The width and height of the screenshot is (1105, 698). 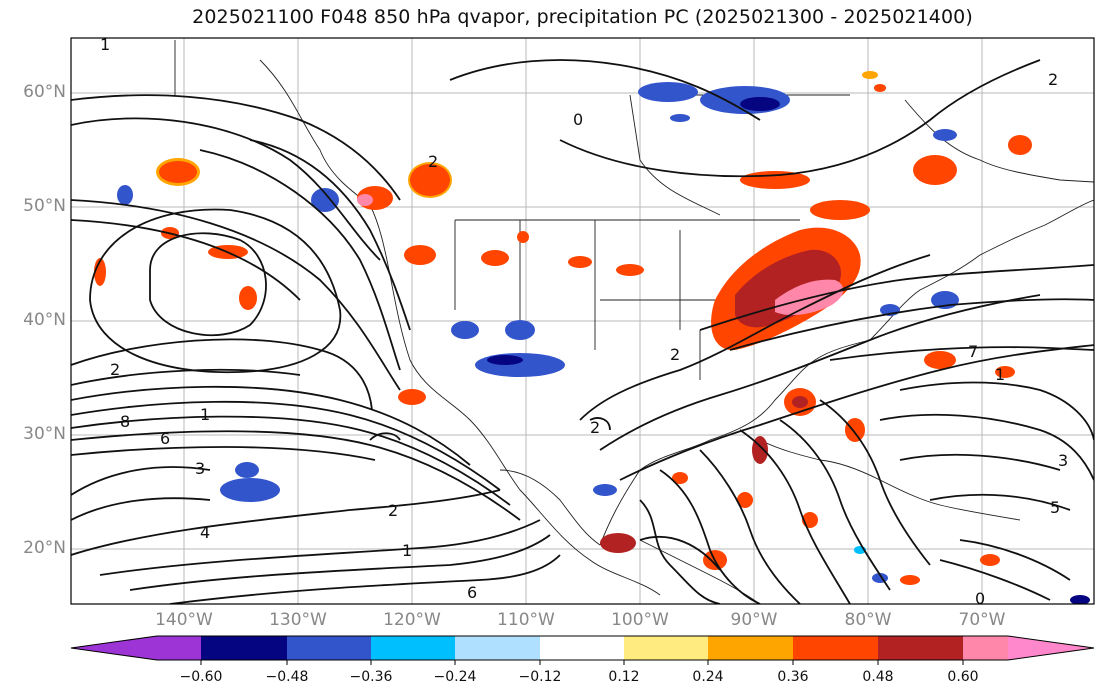 What do you see at coordinates (184, 620) in the screenshot?
I see `lon-label-140w: 140°W` at bounding box center [184, 620].